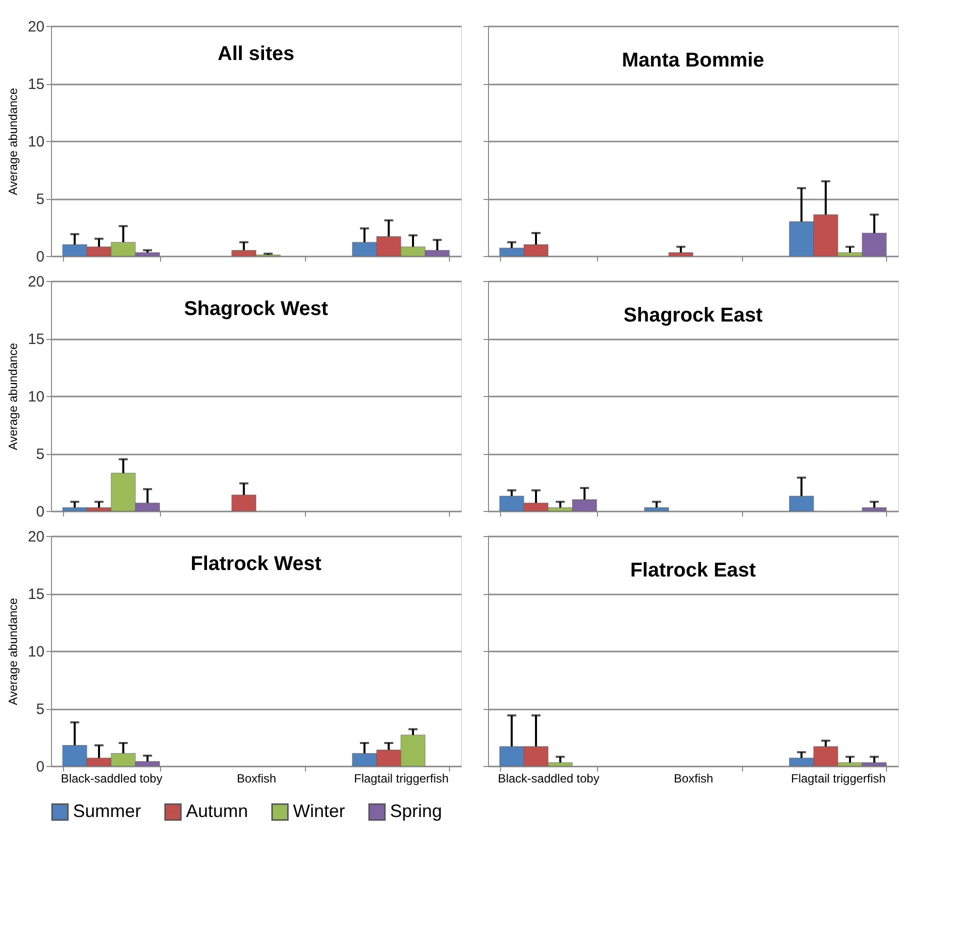  I want to click on text: Flatrock East, so click(693, 571).